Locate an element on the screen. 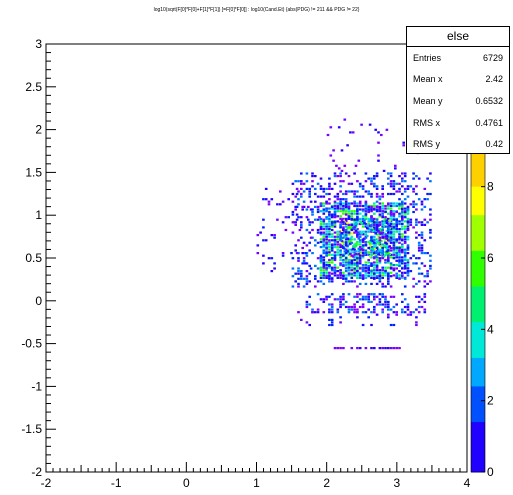 This screenshot has height=495, width=513. color-scale-band is located at coordinates (478, 369).